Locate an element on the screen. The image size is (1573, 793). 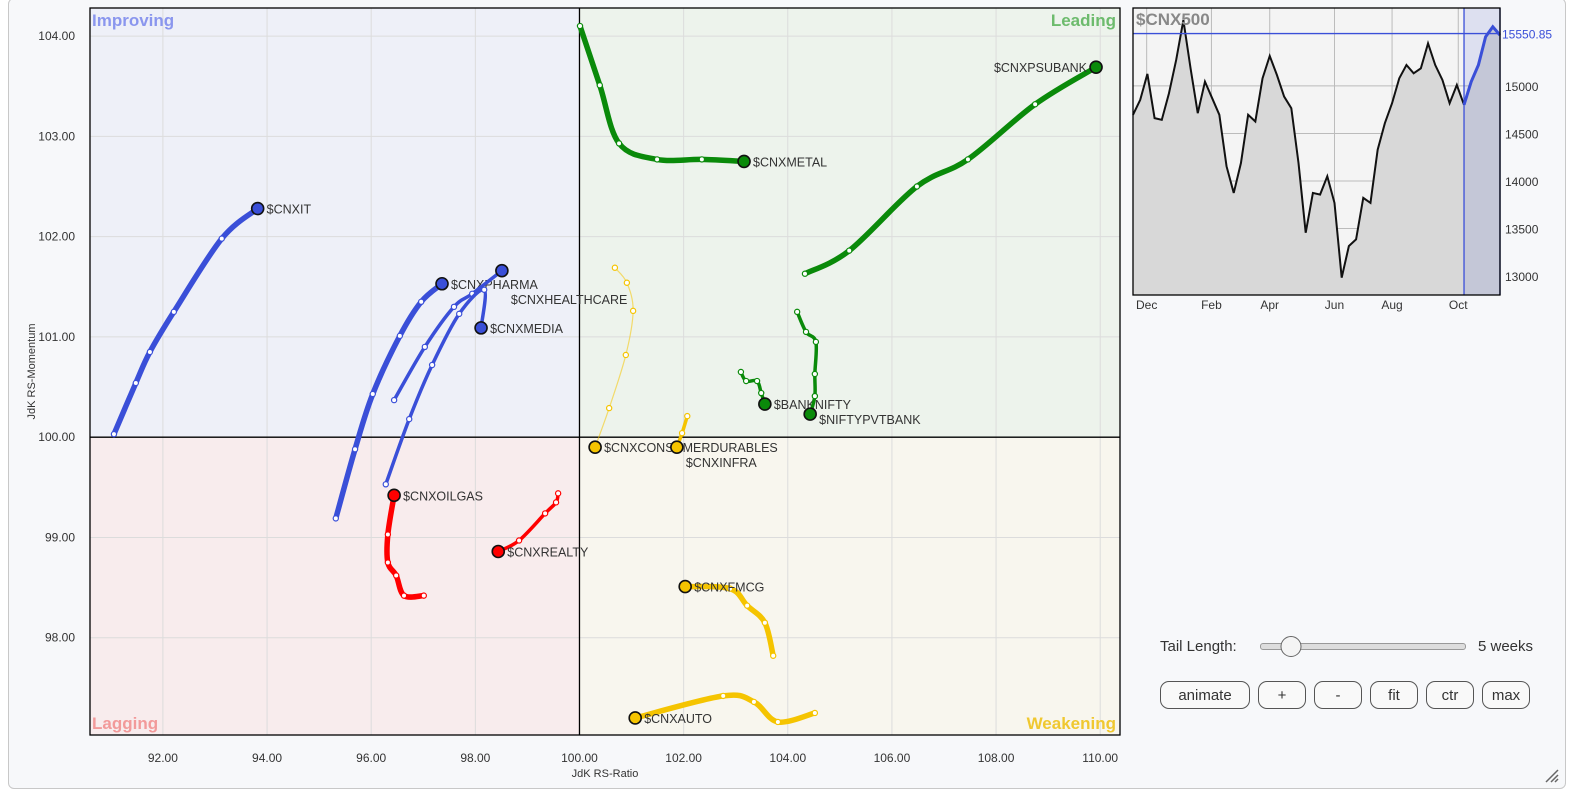
series-cnxinfra: $CNXINFRA is located at coordinates (713, 441).